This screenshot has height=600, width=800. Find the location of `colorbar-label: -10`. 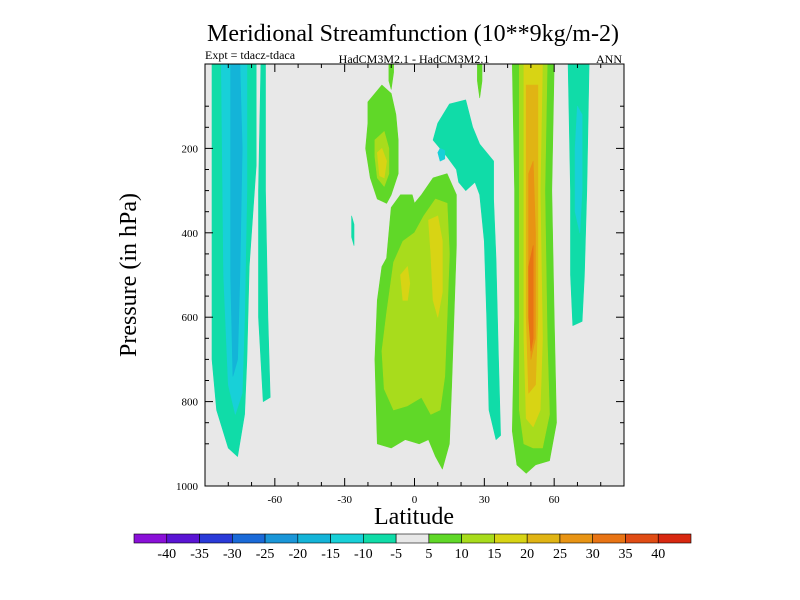

colorbar-label: -10 is located at coordinates (363, 554).